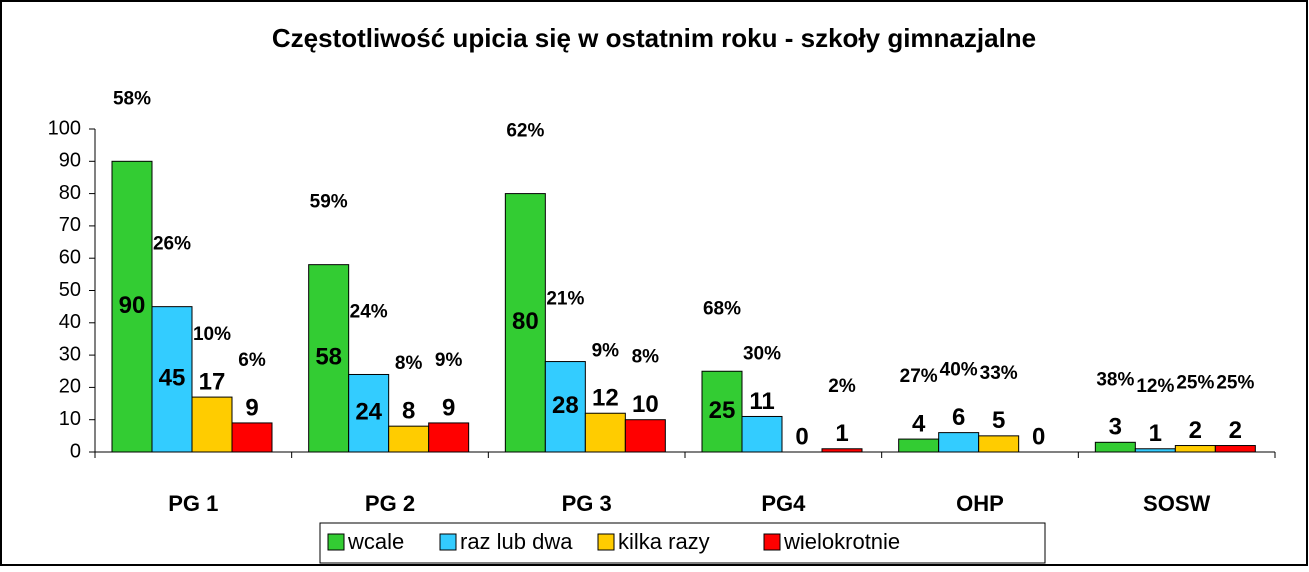 This screenshot has width=1309, height=572. I want to click on y-tick-label: 50, so click(70, 290).